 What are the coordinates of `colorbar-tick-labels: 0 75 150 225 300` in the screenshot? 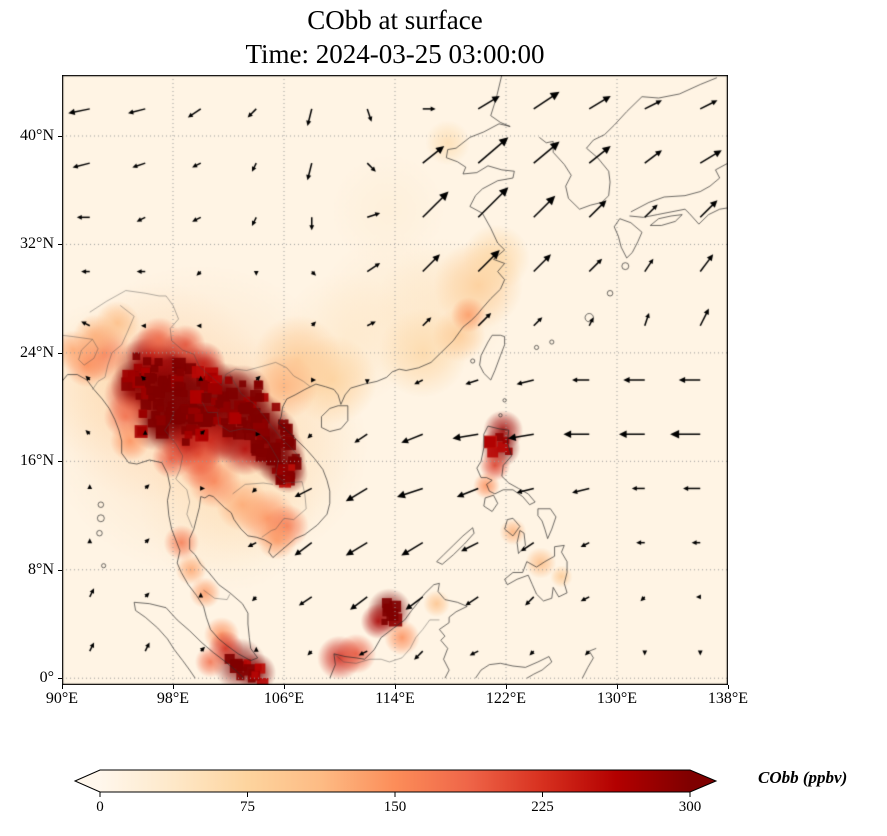 It's located at (396, 809).